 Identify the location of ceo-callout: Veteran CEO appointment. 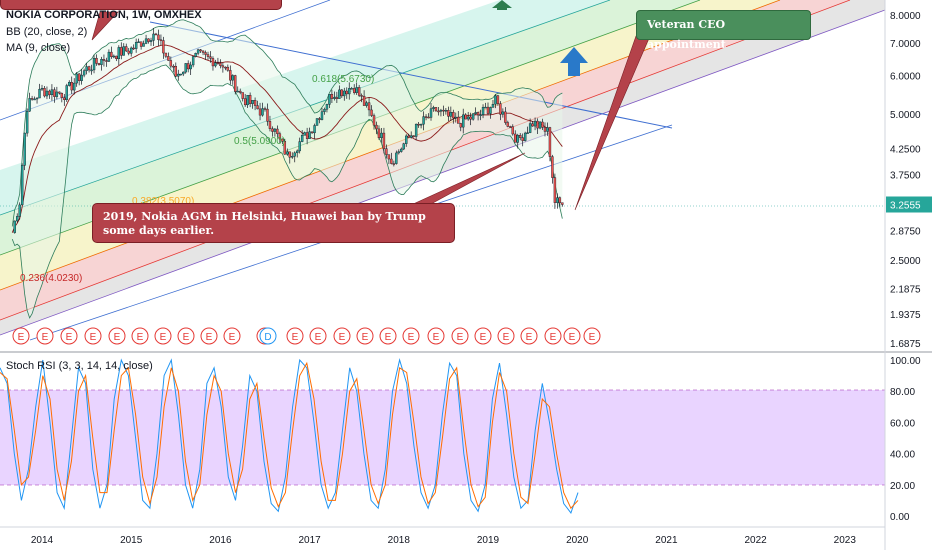
(723, 30).